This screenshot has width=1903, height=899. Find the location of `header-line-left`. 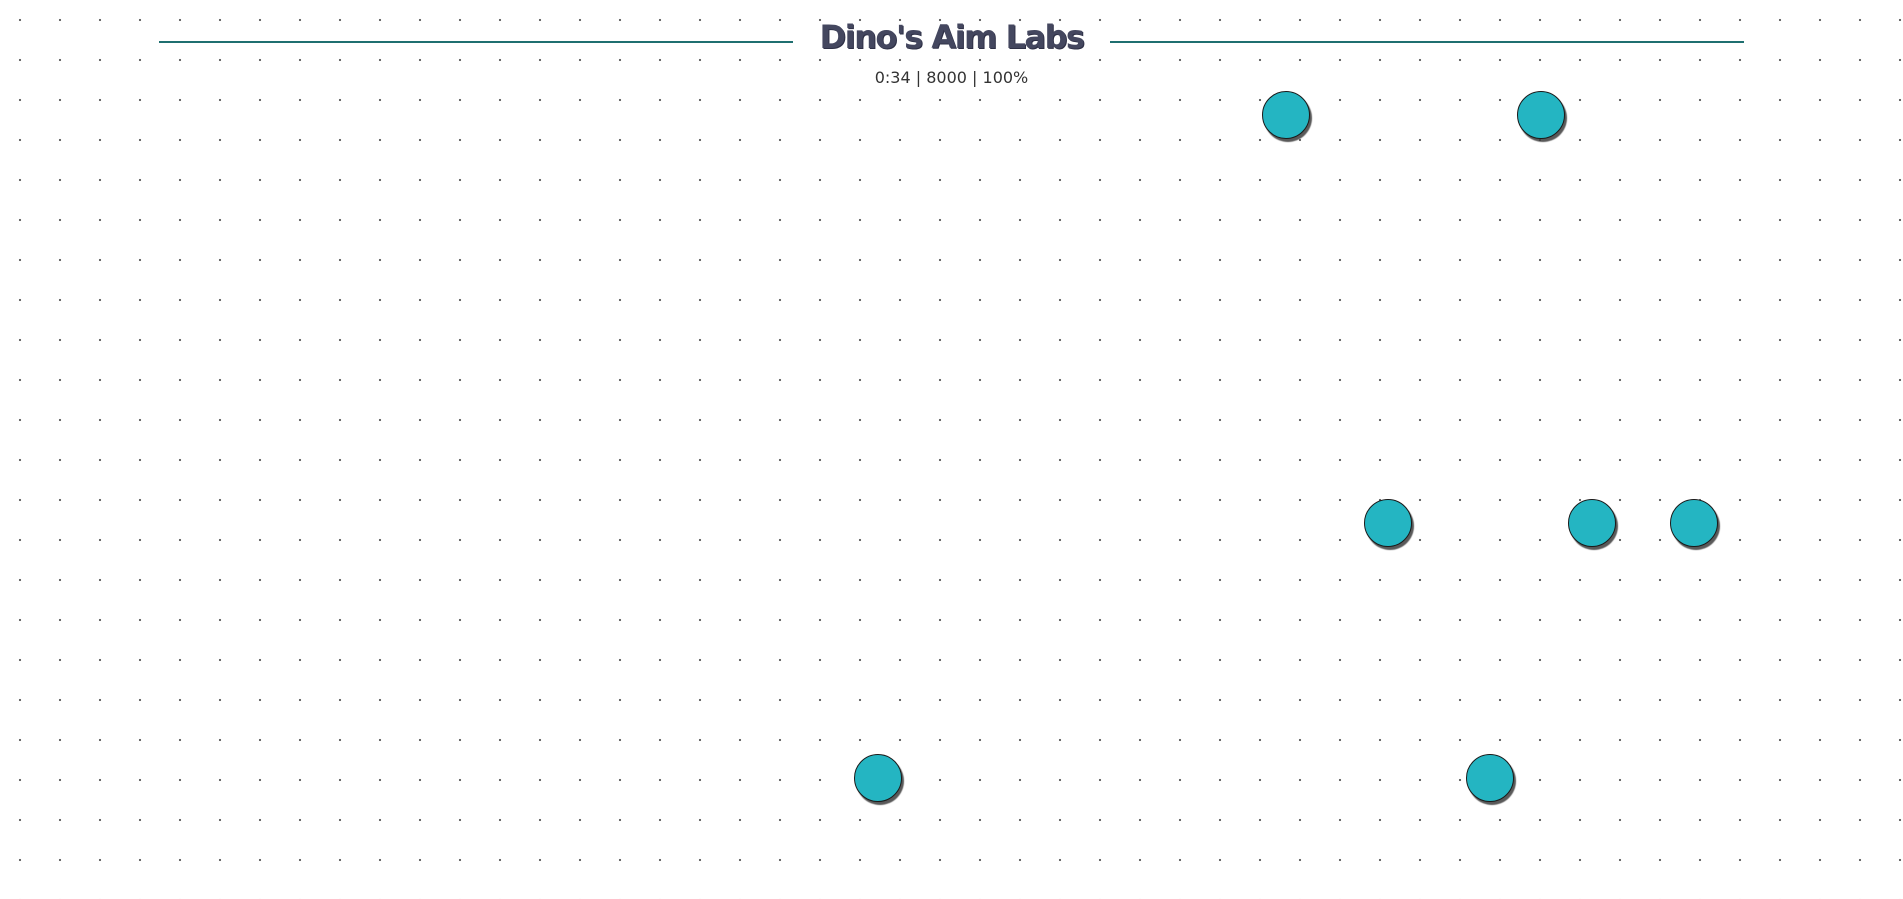

header-line-left is located at coordinates (476, 42).